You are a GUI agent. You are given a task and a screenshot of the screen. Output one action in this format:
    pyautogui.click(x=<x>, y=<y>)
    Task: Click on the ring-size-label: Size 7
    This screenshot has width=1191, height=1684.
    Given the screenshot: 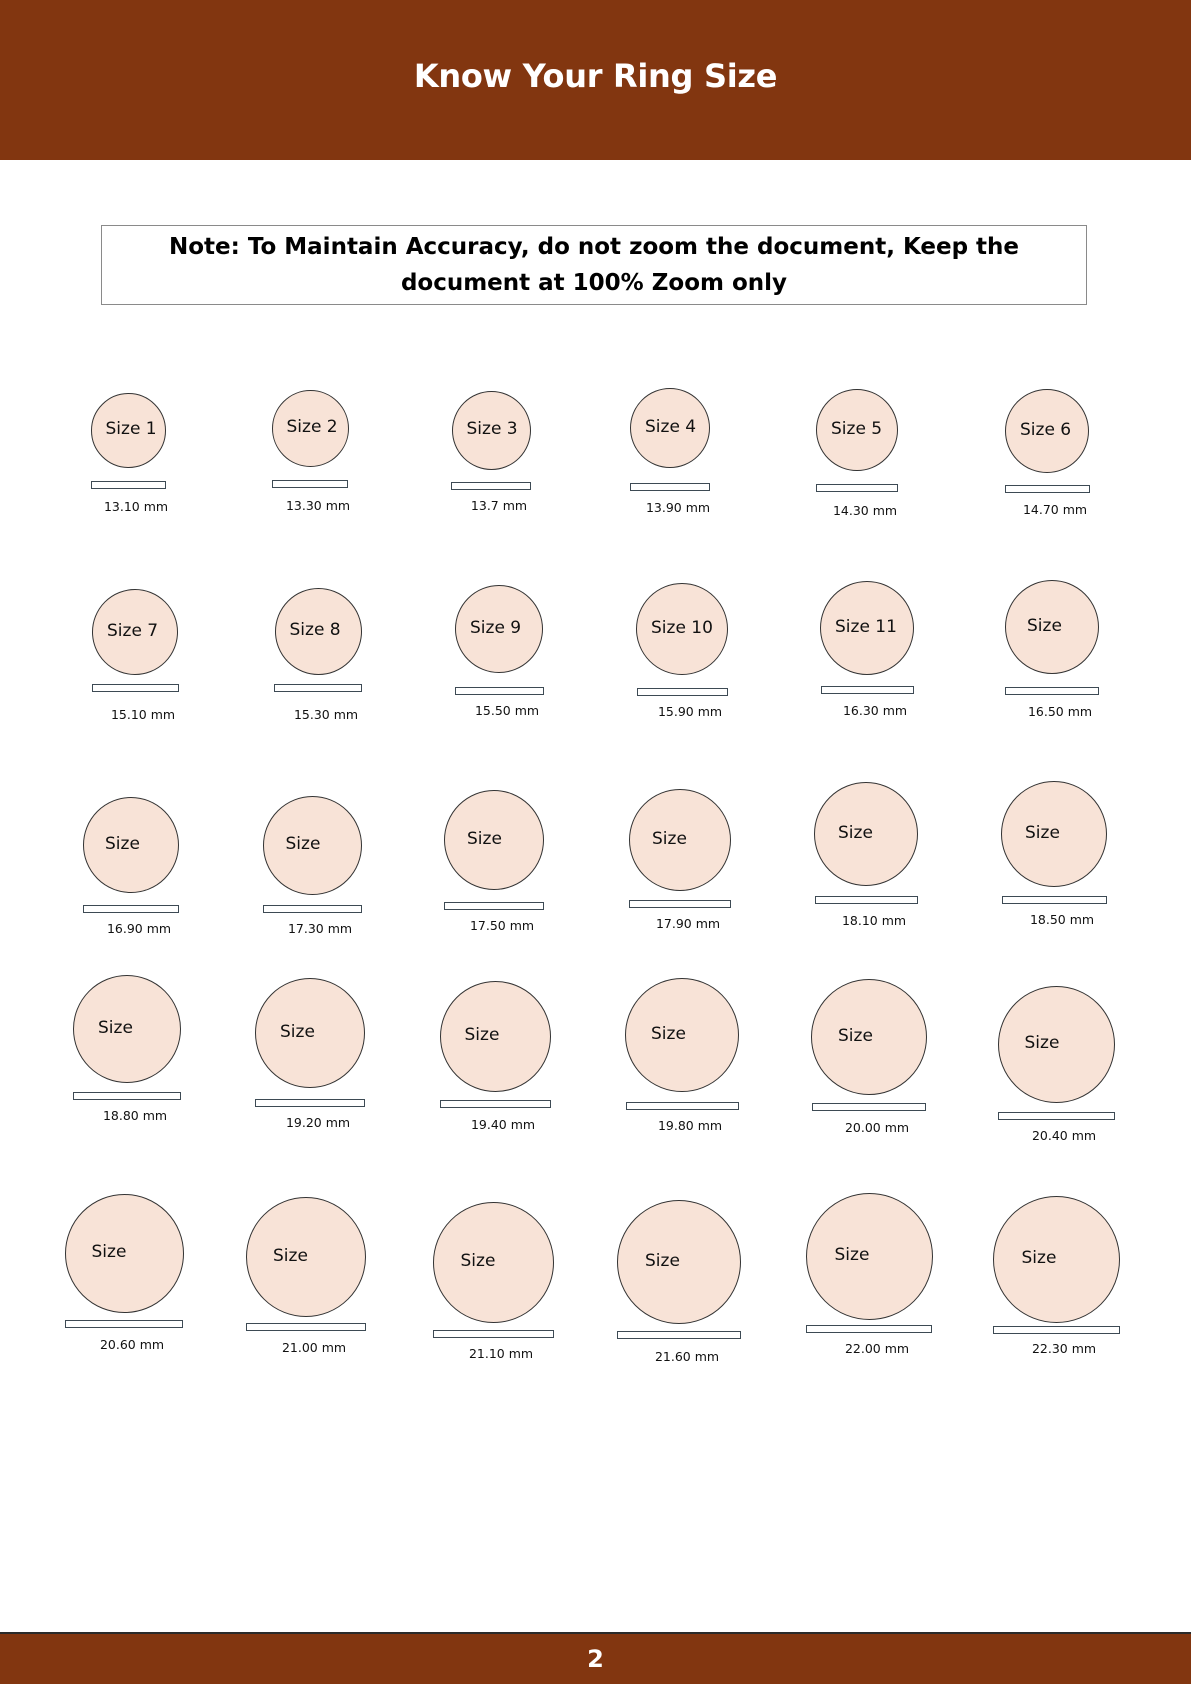 What is the action you would take?
    pyautogui.click(x=133, y=631)
    